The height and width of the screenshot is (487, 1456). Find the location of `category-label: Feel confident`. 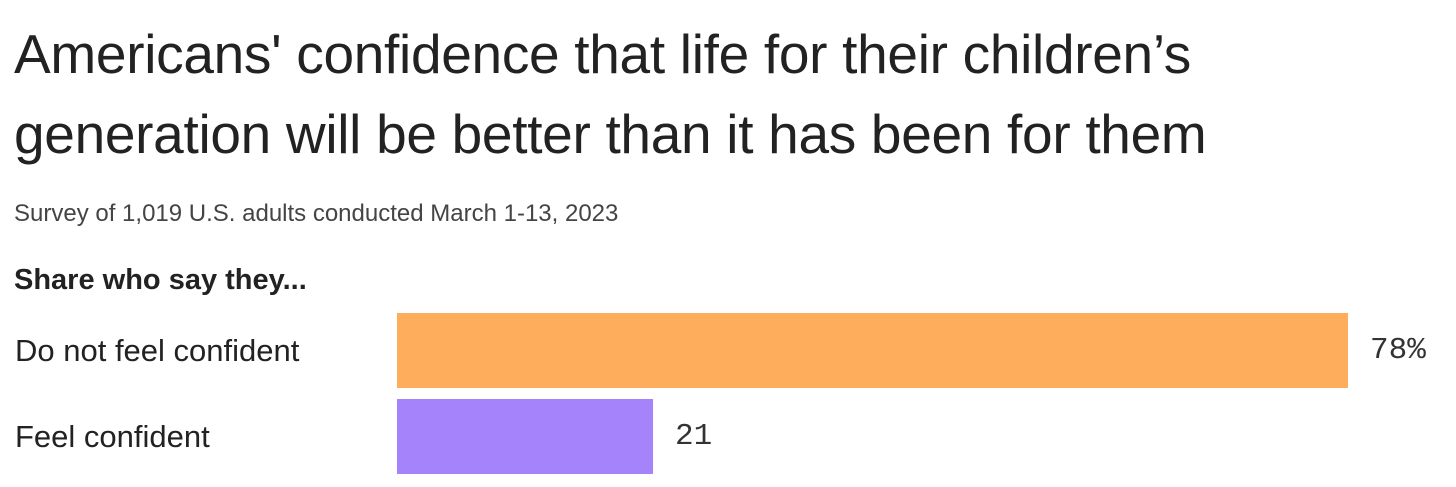

category-label: Feel confident is located at coordinates (112, 436).